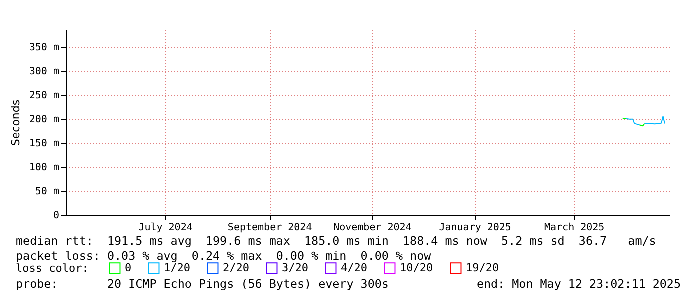 This screenshot has width=697, height=297. Describe the element at coordinates (578, 284) in the screenshot. I see `text: end: Mon May 12 23:02:11 2025` at that location.